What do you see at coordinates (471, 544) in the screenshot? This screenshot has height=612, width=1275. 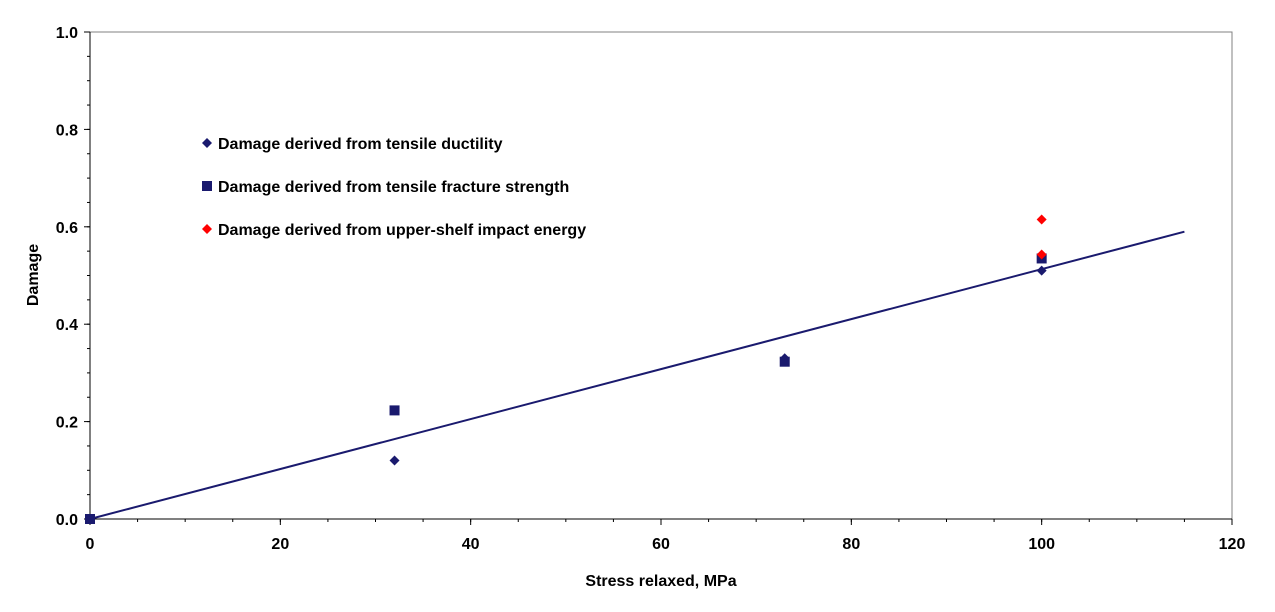 I see `x-tick-label: 40` at bounding box center [471, 544].